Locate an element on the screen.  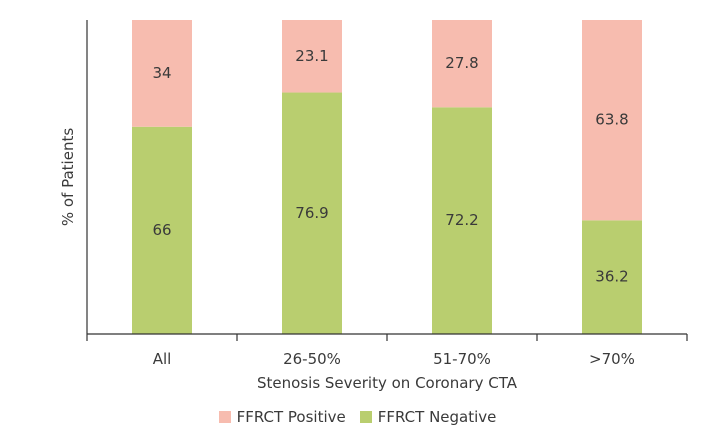
legend-swatch-positive is located at coordinates (224, 417).